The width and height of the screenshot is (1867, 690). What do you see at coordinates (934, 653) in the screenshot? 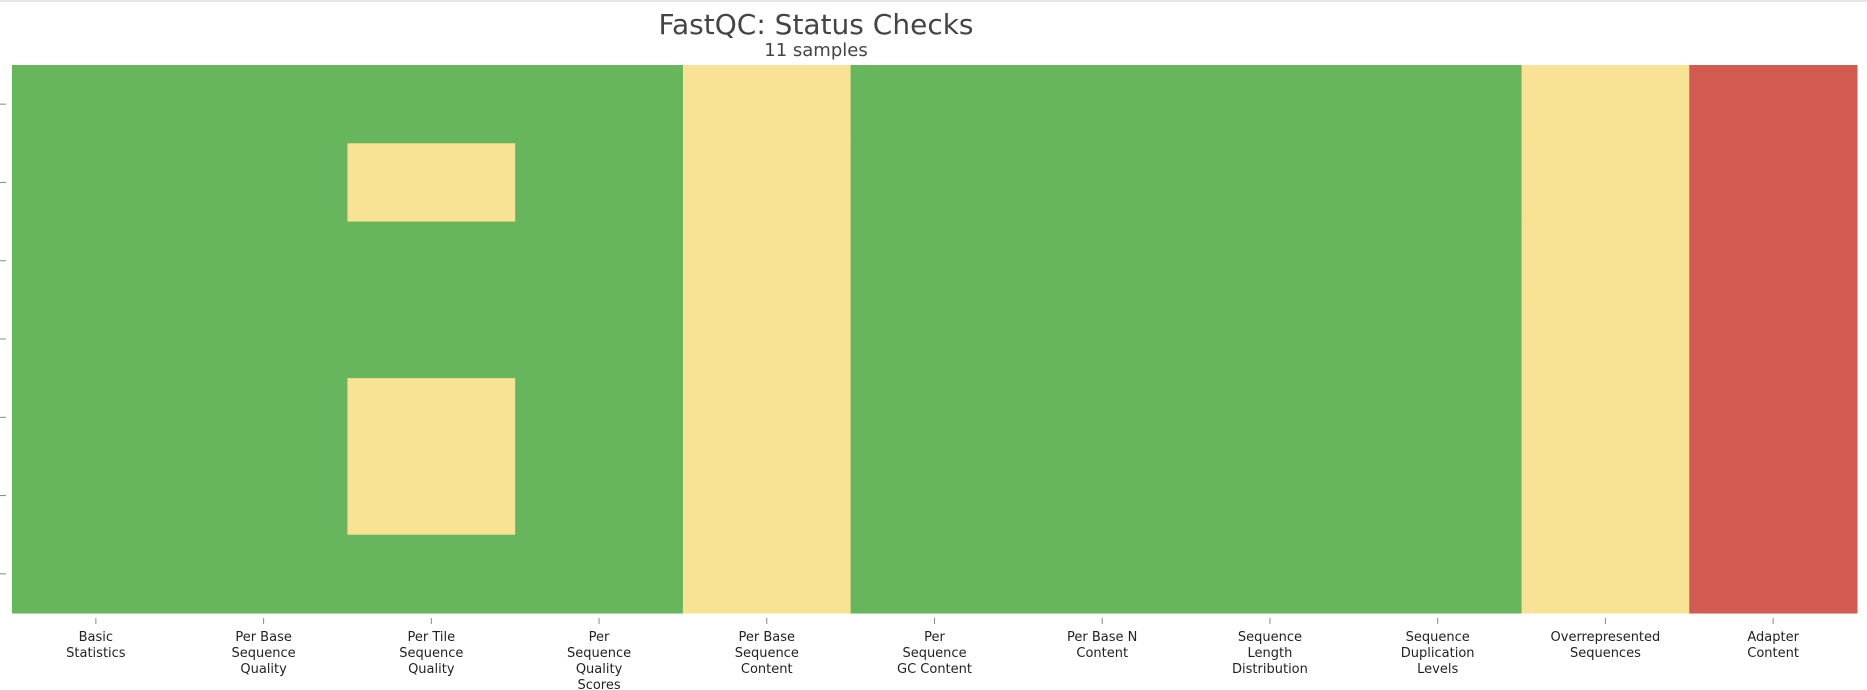
I see `x-tick-label: Per Sequence GC Content` at bounding box center [934, 653].